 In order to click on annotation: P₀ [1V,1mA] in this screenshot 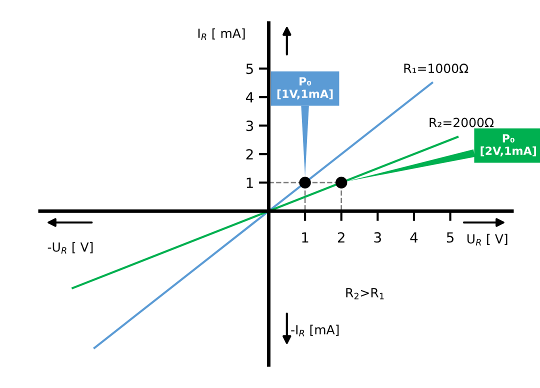, I will do `click(305, 88)`.